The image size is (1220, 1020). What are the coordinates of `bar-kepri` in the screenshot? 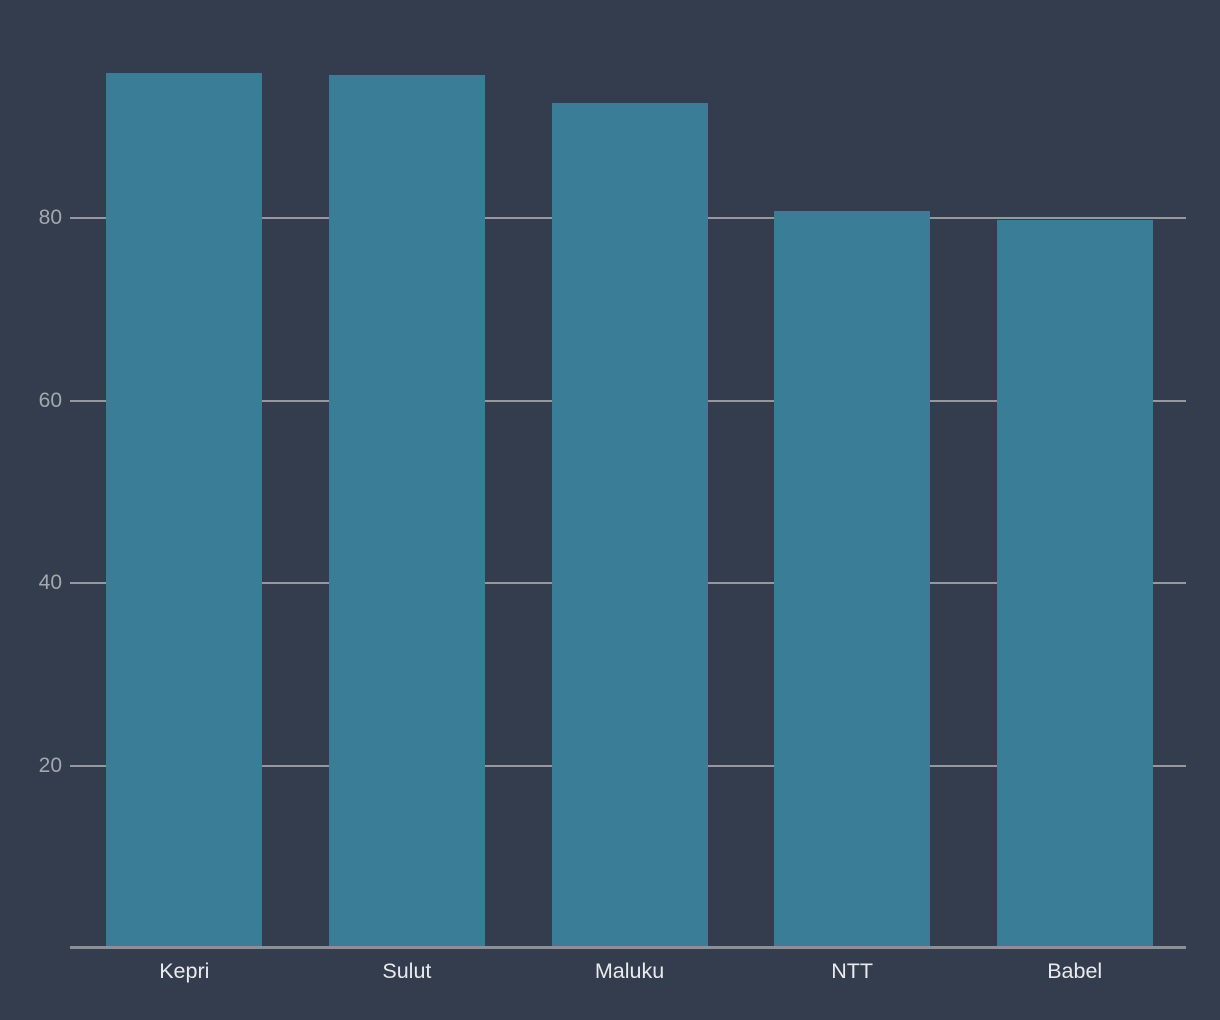 It's located at (184, 510).